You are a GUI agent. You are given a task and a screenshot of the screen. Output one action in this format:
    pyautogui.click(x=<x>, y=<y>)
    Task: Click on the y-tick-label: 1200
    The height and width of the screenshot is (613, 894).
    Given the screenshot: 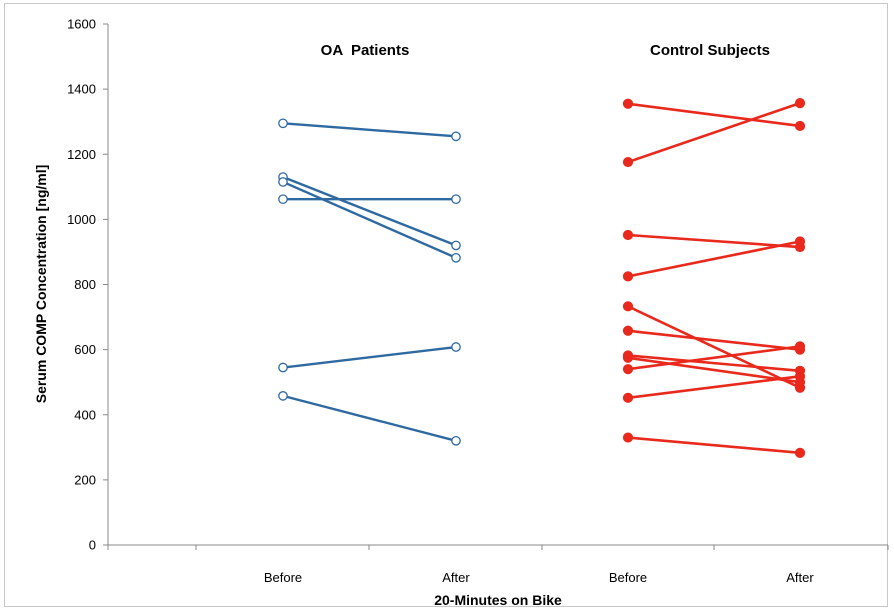 What is the action you would take?
    pyautogui.click(x=81, y=154)
    